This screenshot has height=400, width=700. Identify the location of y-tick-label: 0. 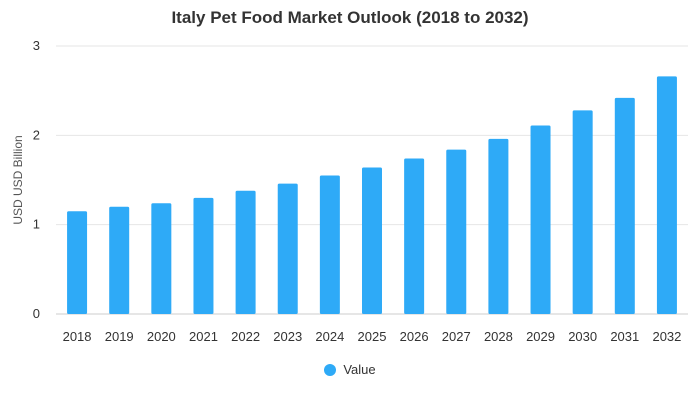
(36, 313).